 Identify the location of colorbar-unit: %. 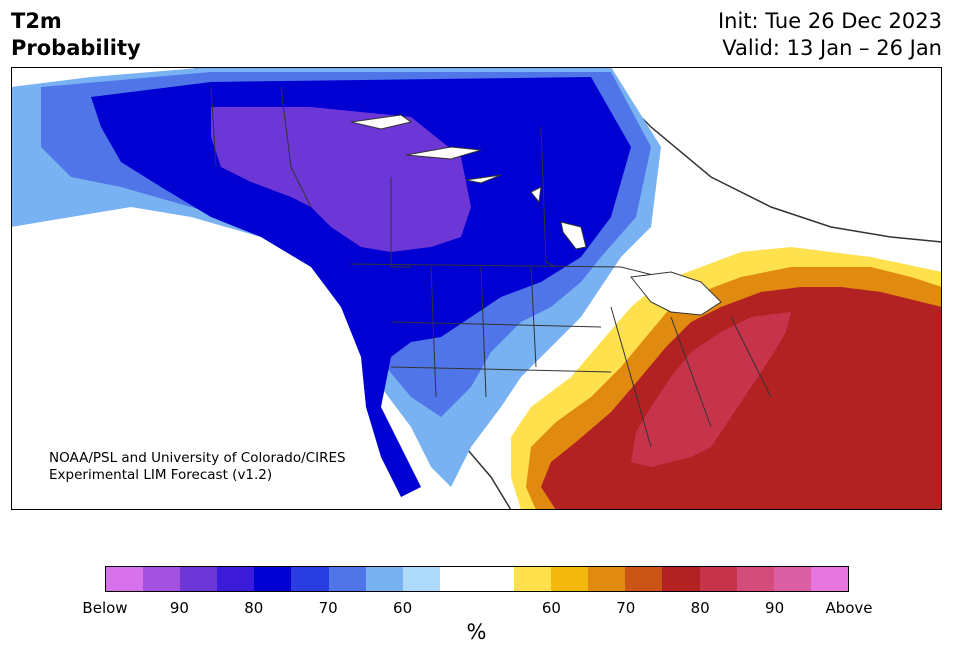
(476, 632).